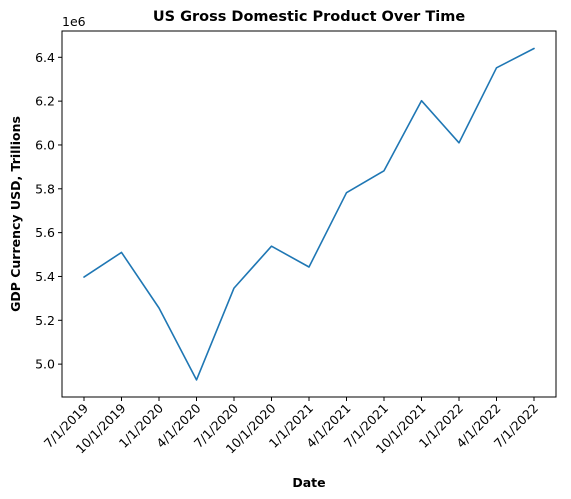 Image resolution: width=571 pixels, height=499 pixels. I want to click on y-tick-label: 5.6, so click(45, 232).